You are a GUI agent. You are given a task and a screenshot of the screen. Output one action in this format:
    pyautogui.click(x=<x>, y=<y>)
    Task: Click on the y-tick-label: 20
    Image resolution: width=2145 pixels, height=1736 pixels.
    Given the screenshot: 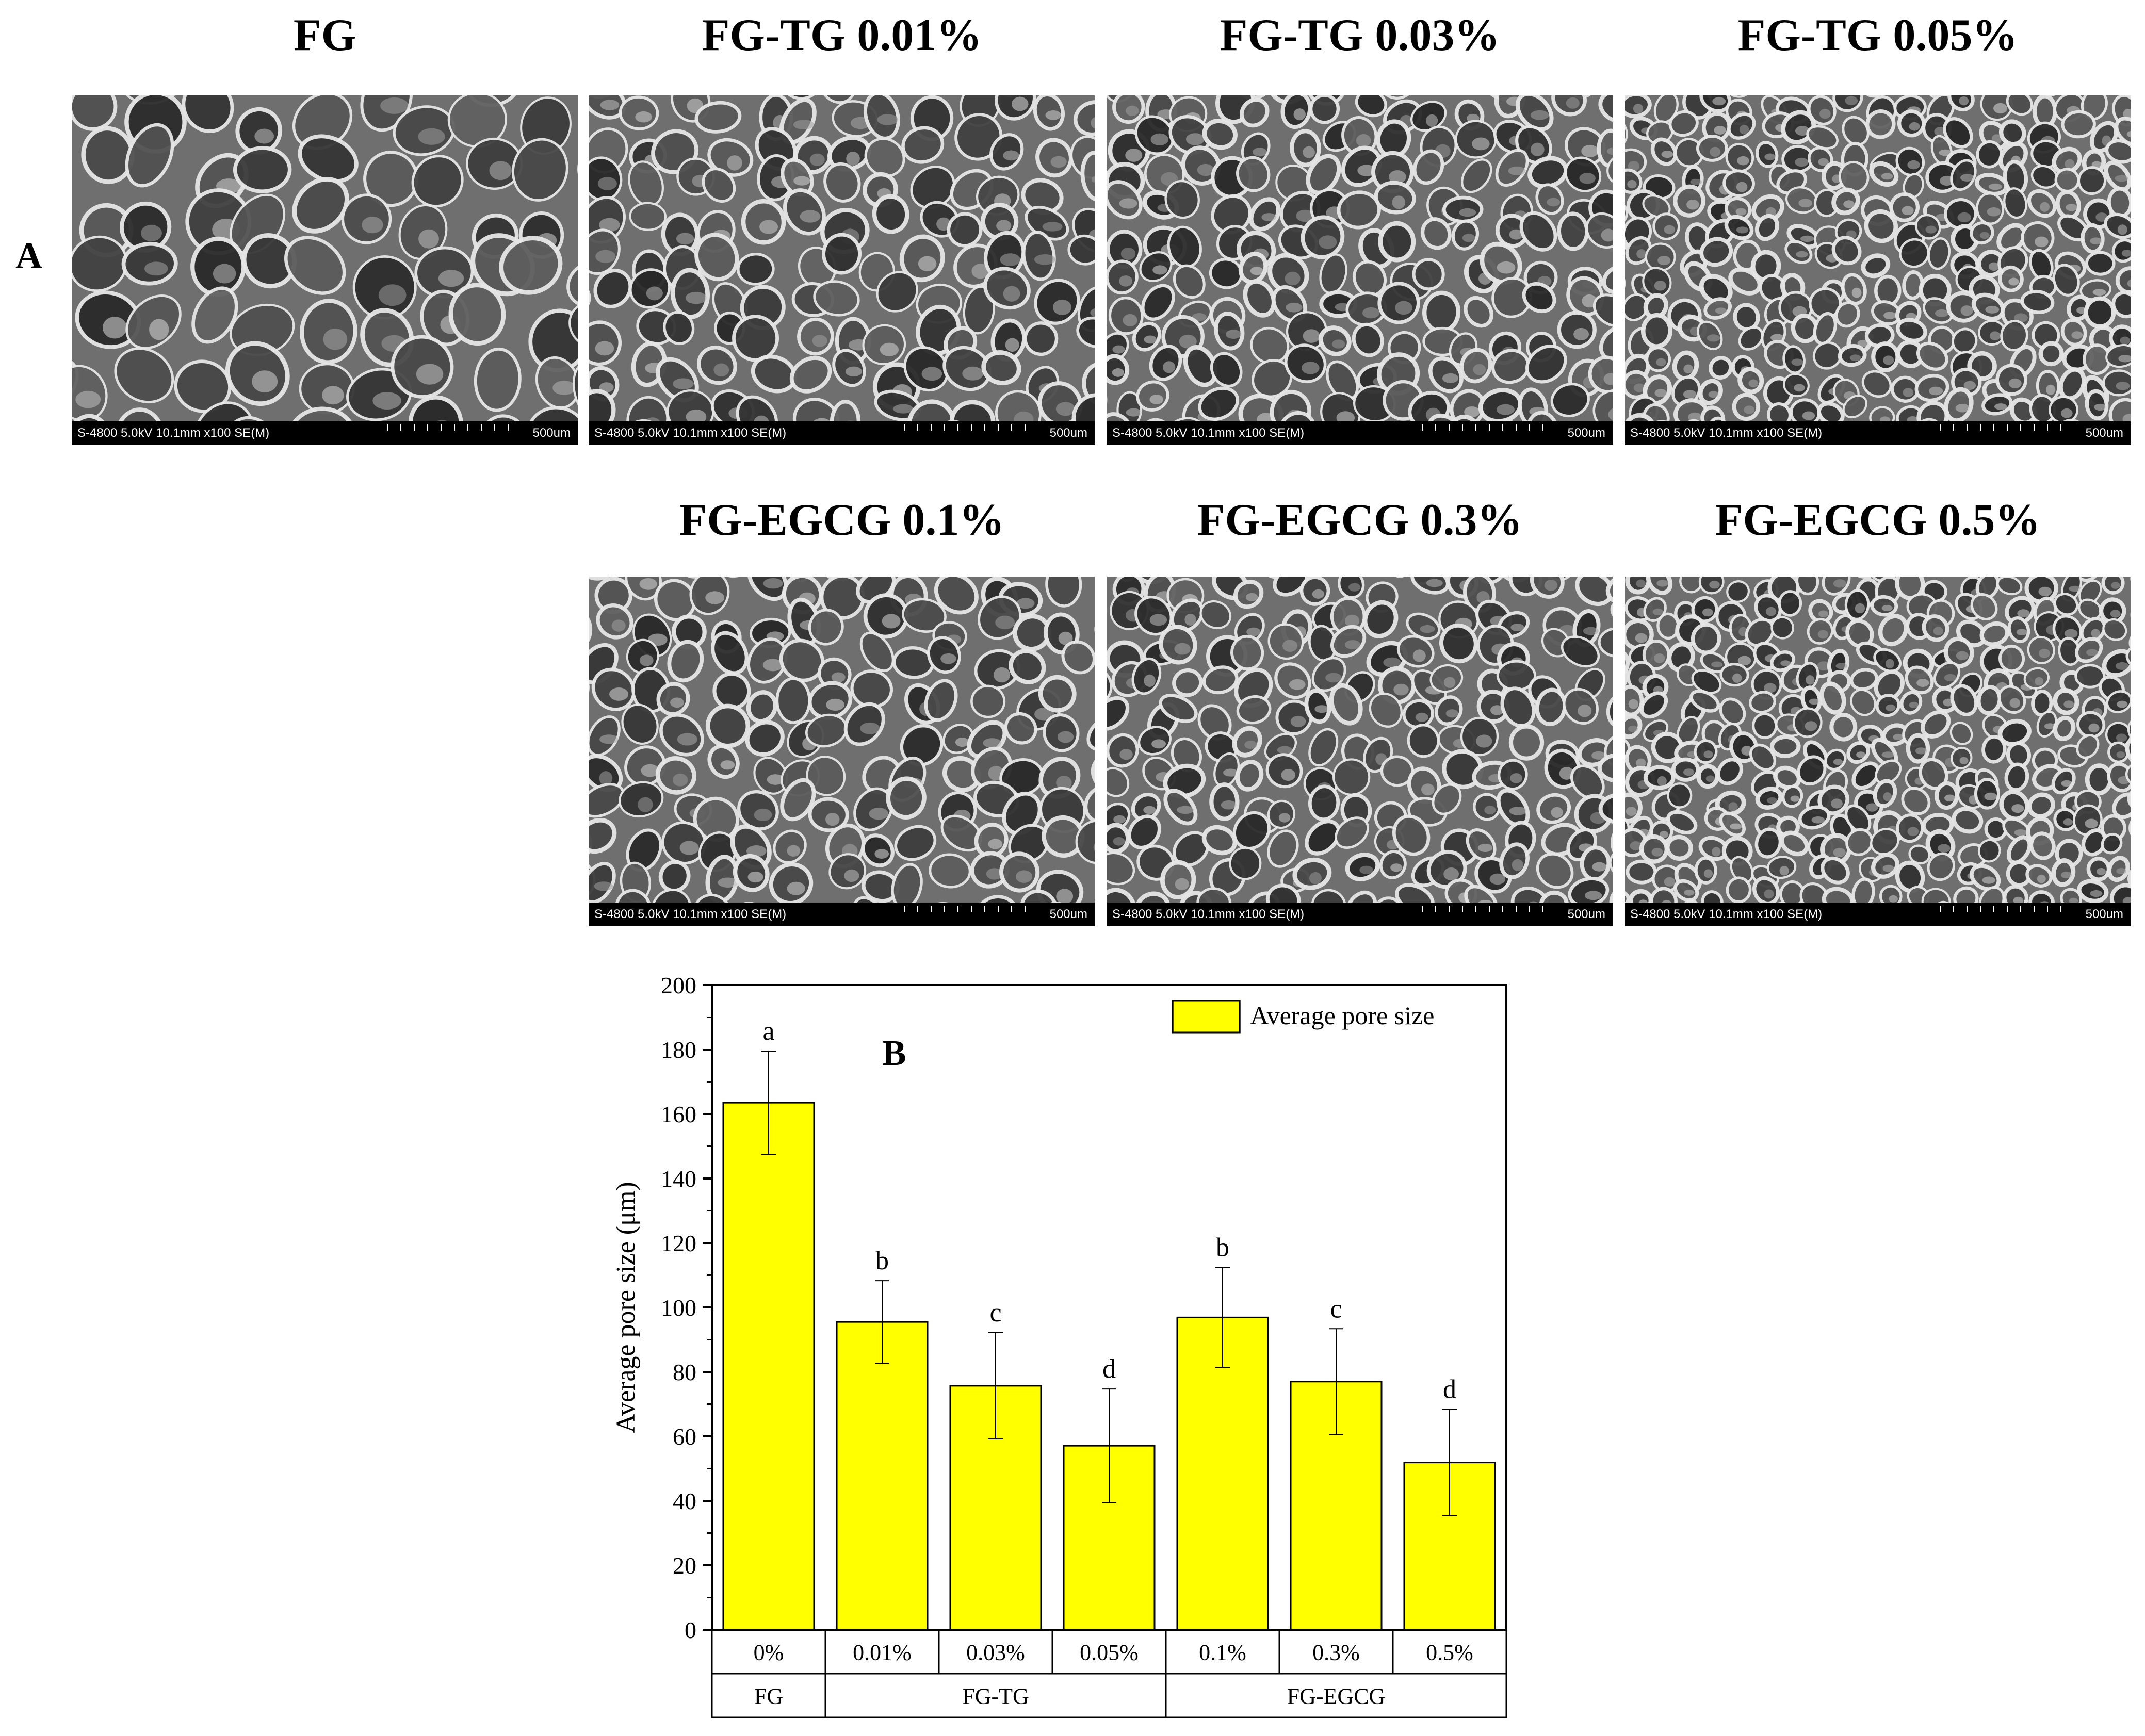 What is the action you would take?
    pyautogui.click(x=685, y=1565)
    